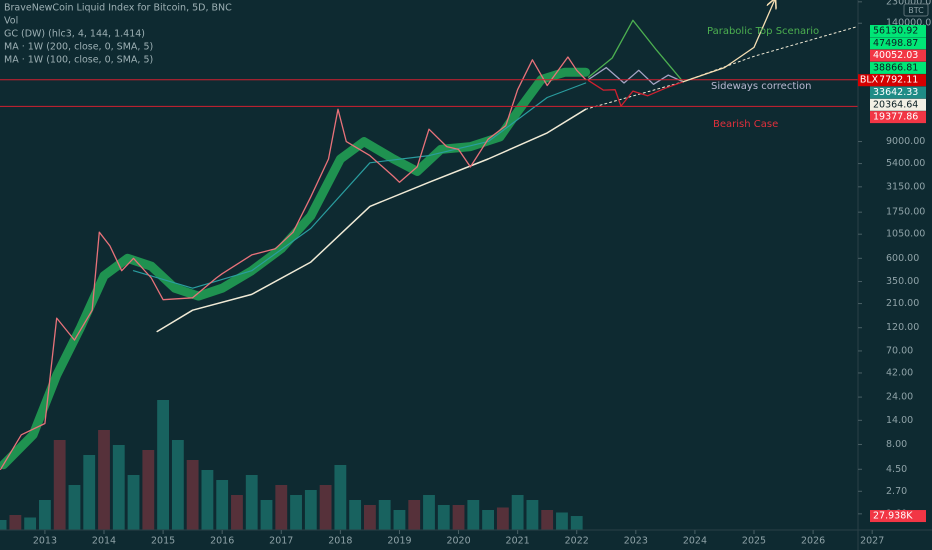 The image size is (932, 550). I want to click on y-tick-label: 120.00, so click(902, 327).